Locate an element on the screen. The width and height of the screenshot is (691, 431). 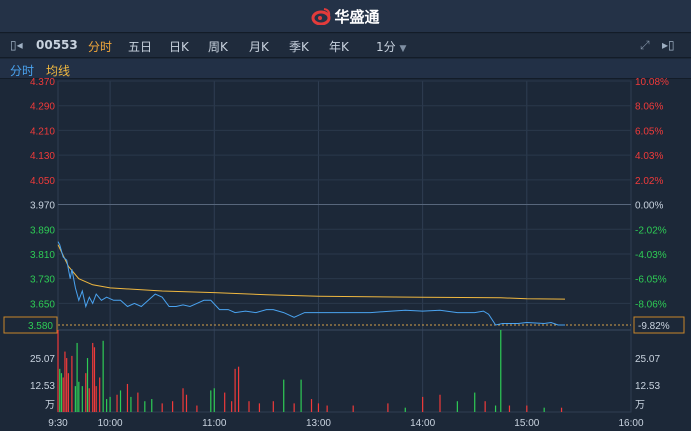
pct-tick: -8.06% is located at coordinates (651, 304).